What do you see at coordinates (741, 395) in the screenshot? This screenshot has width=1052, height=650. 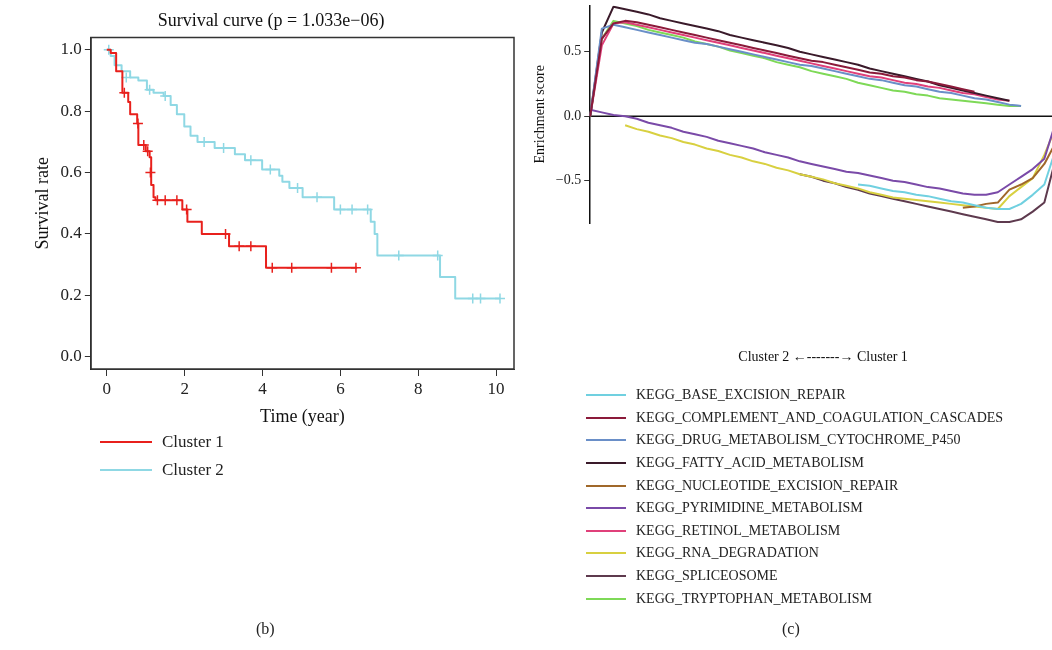 I see `legend-label: KEGG_BASE_EXCISION_REPAIR` at bounding box center [741, 395].